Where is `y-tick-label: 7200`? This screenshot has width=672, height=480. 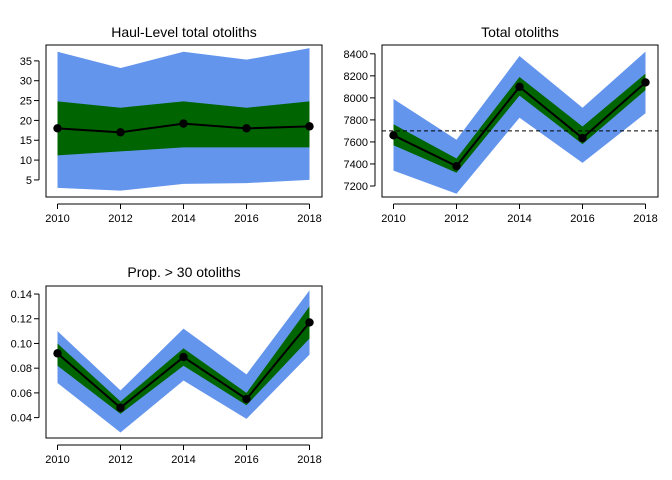 y-tick-label: 7200 is located at coordinates (356, 187).